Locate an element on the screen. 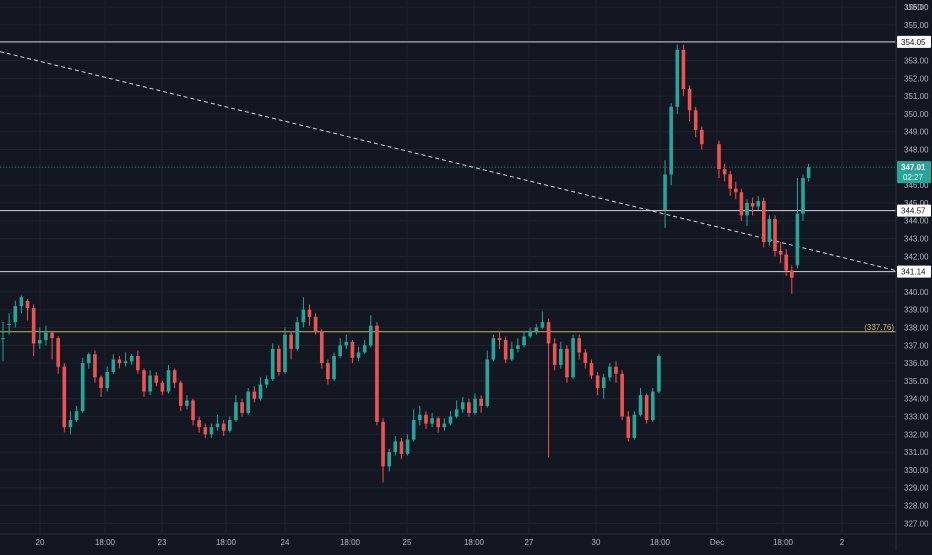 Image resolution: width=932 pixels, height=555 pixels. y-tick-label: 340.00 is located at coordinates (916, 292).